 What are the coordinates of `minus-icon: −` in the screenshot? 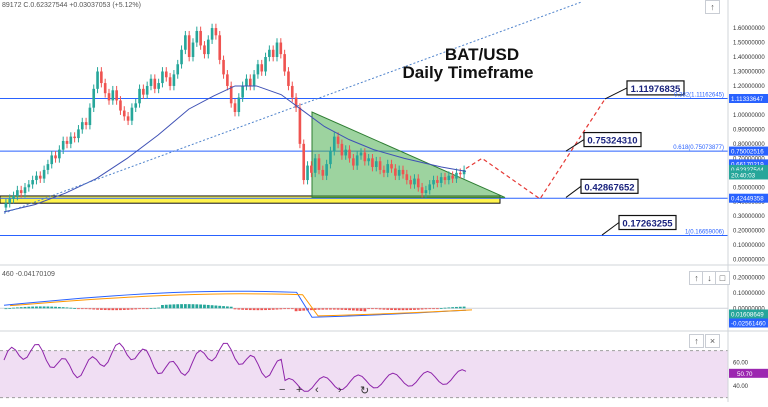 It's located at (282, 390).